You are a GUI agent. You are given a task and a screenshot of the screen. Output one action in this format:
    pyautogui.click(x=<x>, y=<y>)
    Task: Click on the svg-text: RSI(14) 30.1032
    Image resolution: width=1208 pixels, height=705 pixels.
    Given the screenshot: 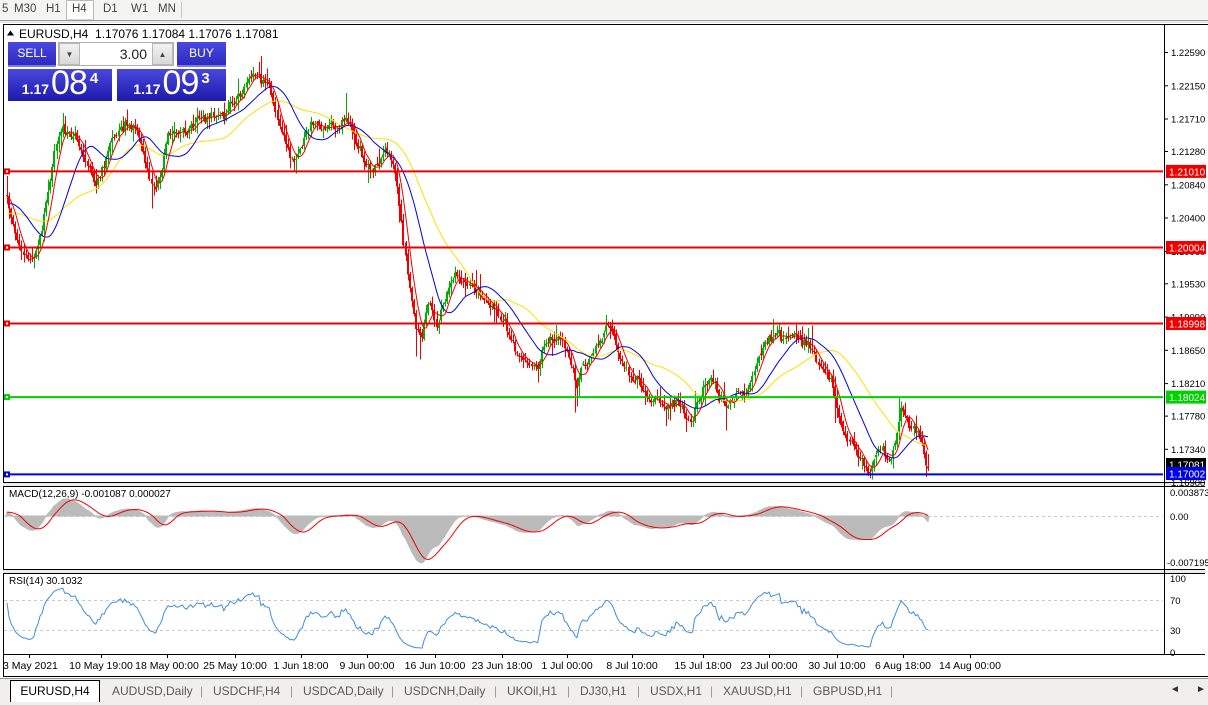 What is the action you would take?
    pyautogui.click(x=46, y=581)
    